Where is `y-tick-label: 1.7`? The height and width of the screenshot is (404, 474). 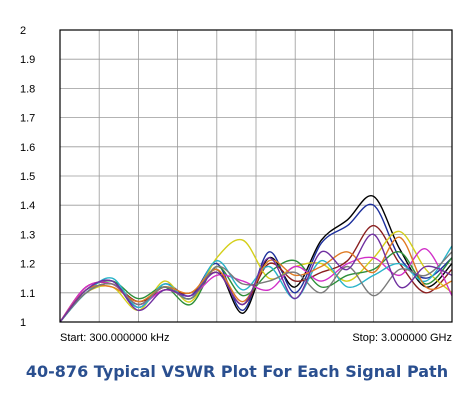 y-tick-label: 1.7 is located at coordinates (27, 119).